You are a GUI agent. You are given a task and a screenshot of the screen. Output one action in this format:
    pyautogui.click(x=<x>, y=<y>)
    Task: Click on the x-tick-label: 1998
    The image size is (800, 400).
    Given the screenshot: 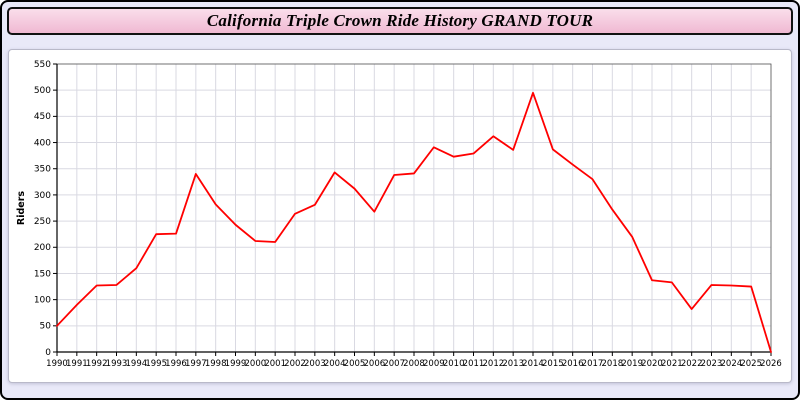 What is the action you would take?
    pyautogui.click(x=216, y=364)
    